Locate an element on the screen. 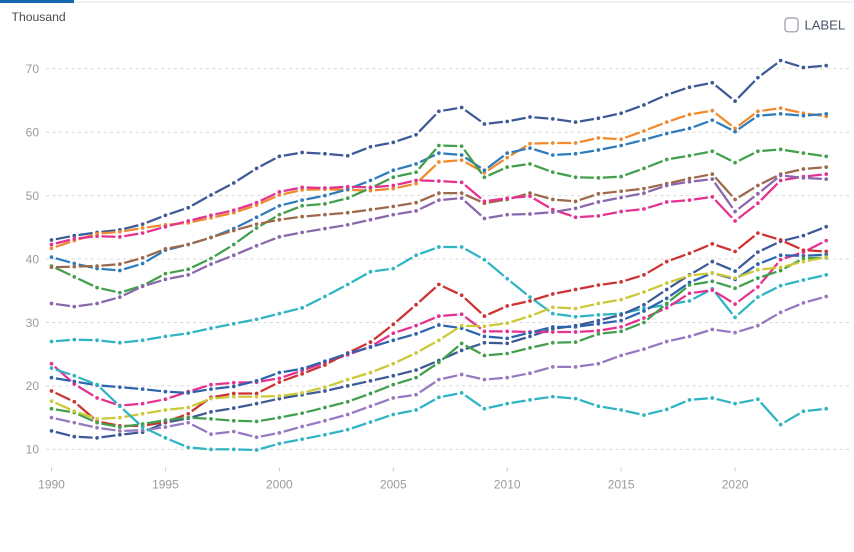 The image size is (854, 552). svg-text: 70 is located at coordinates (33, 69).